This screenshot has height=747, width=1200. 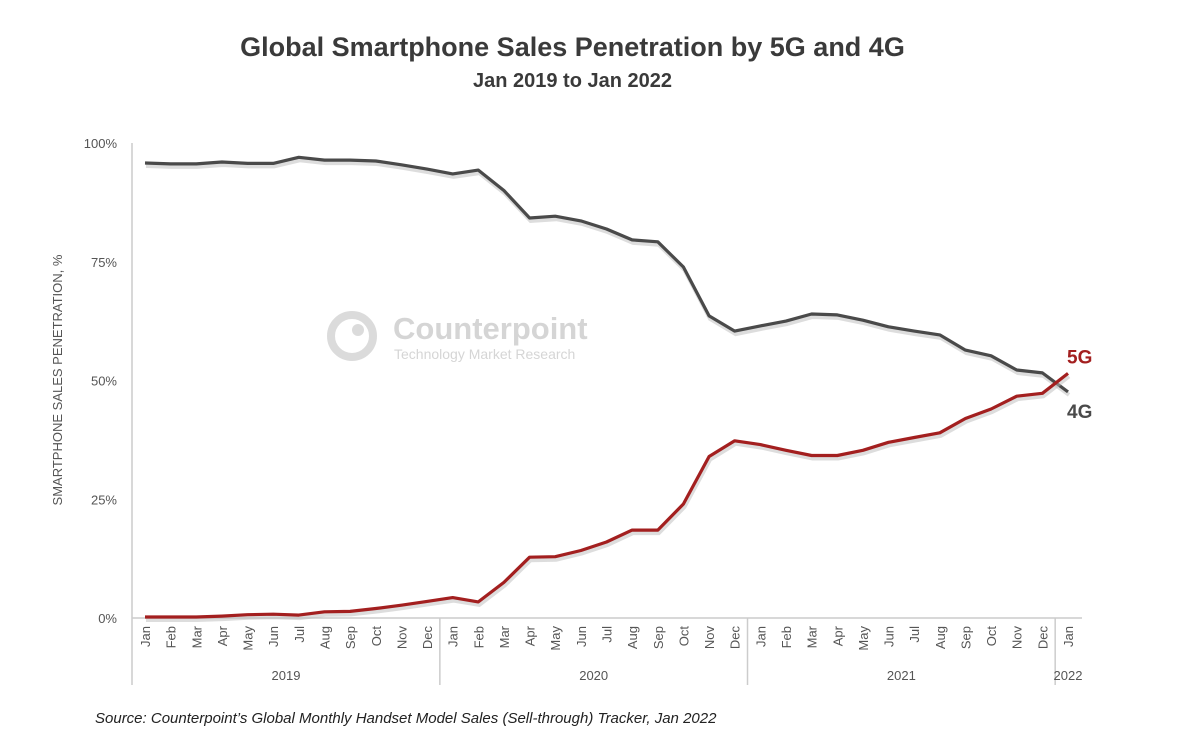 What do you see at coordinates (104, 262) in the screenshot?
I see `y-tick-label: 75%` at bounding box center [104, 262].